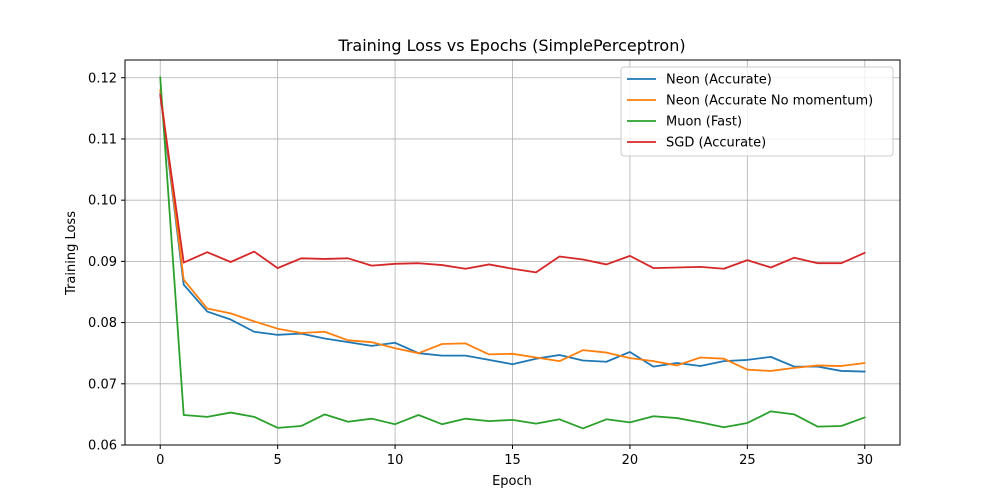 The height and width of the screenshot is (500, 1000). I want to click on y-tick-label: 0.11, so click(102, 139).